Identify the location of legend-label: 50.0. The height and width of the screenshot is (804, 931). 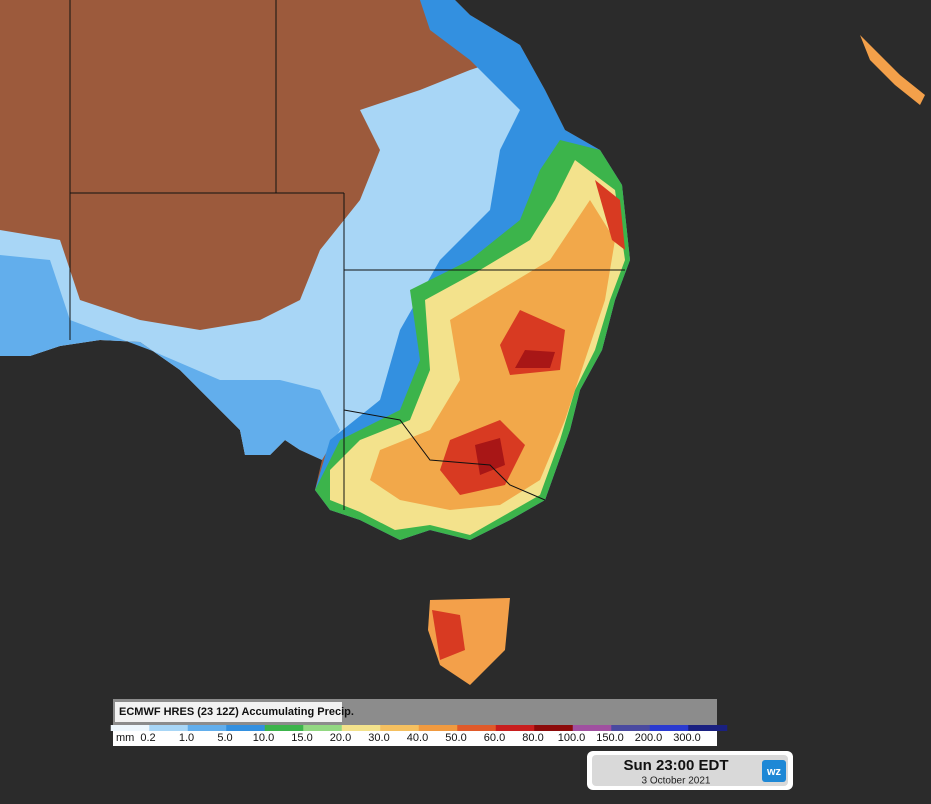
(455, 738).